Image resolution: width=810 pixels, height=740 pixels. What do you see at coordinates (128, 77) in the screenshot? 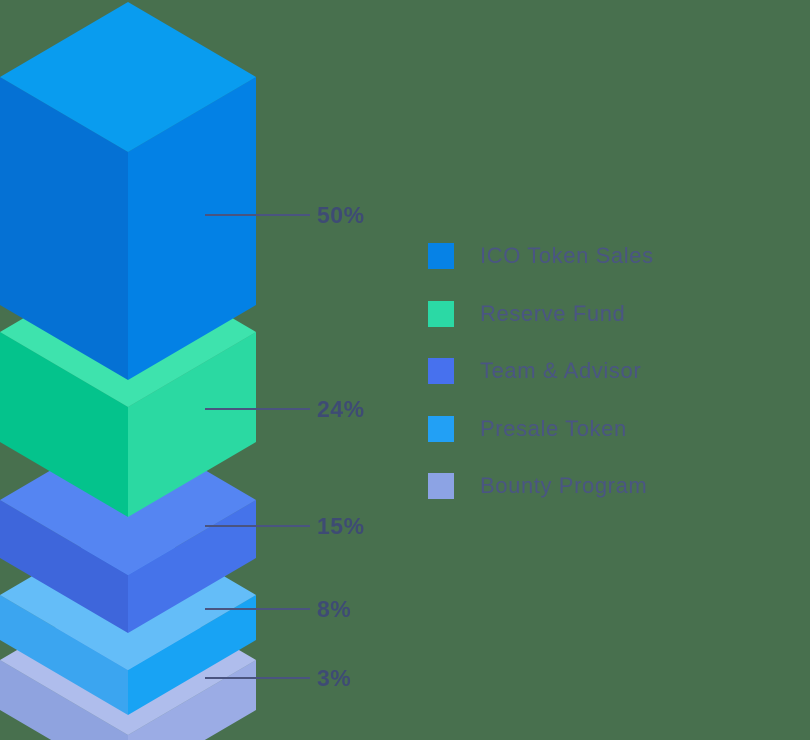
I see `slab-ico-token-sales-top-face` at bounding box center [128, 77].